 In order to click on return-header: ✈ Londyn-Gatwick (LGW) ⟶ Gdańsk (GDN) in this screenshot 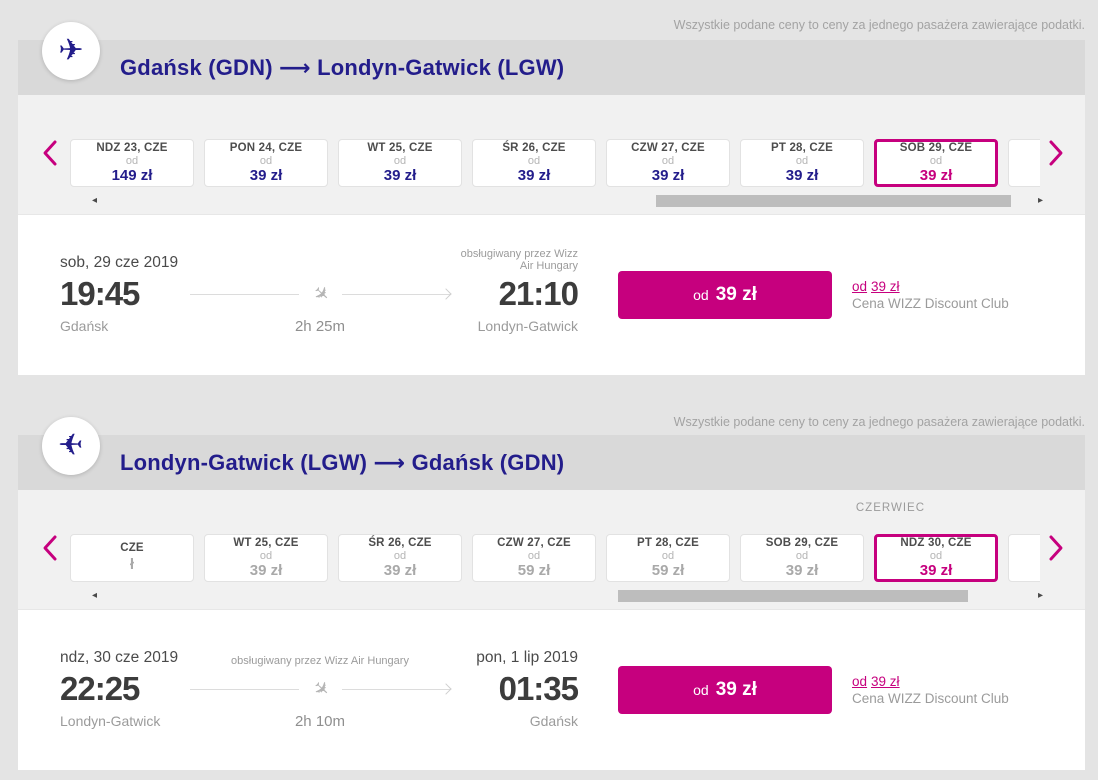, I will do `click(551, 453)`.